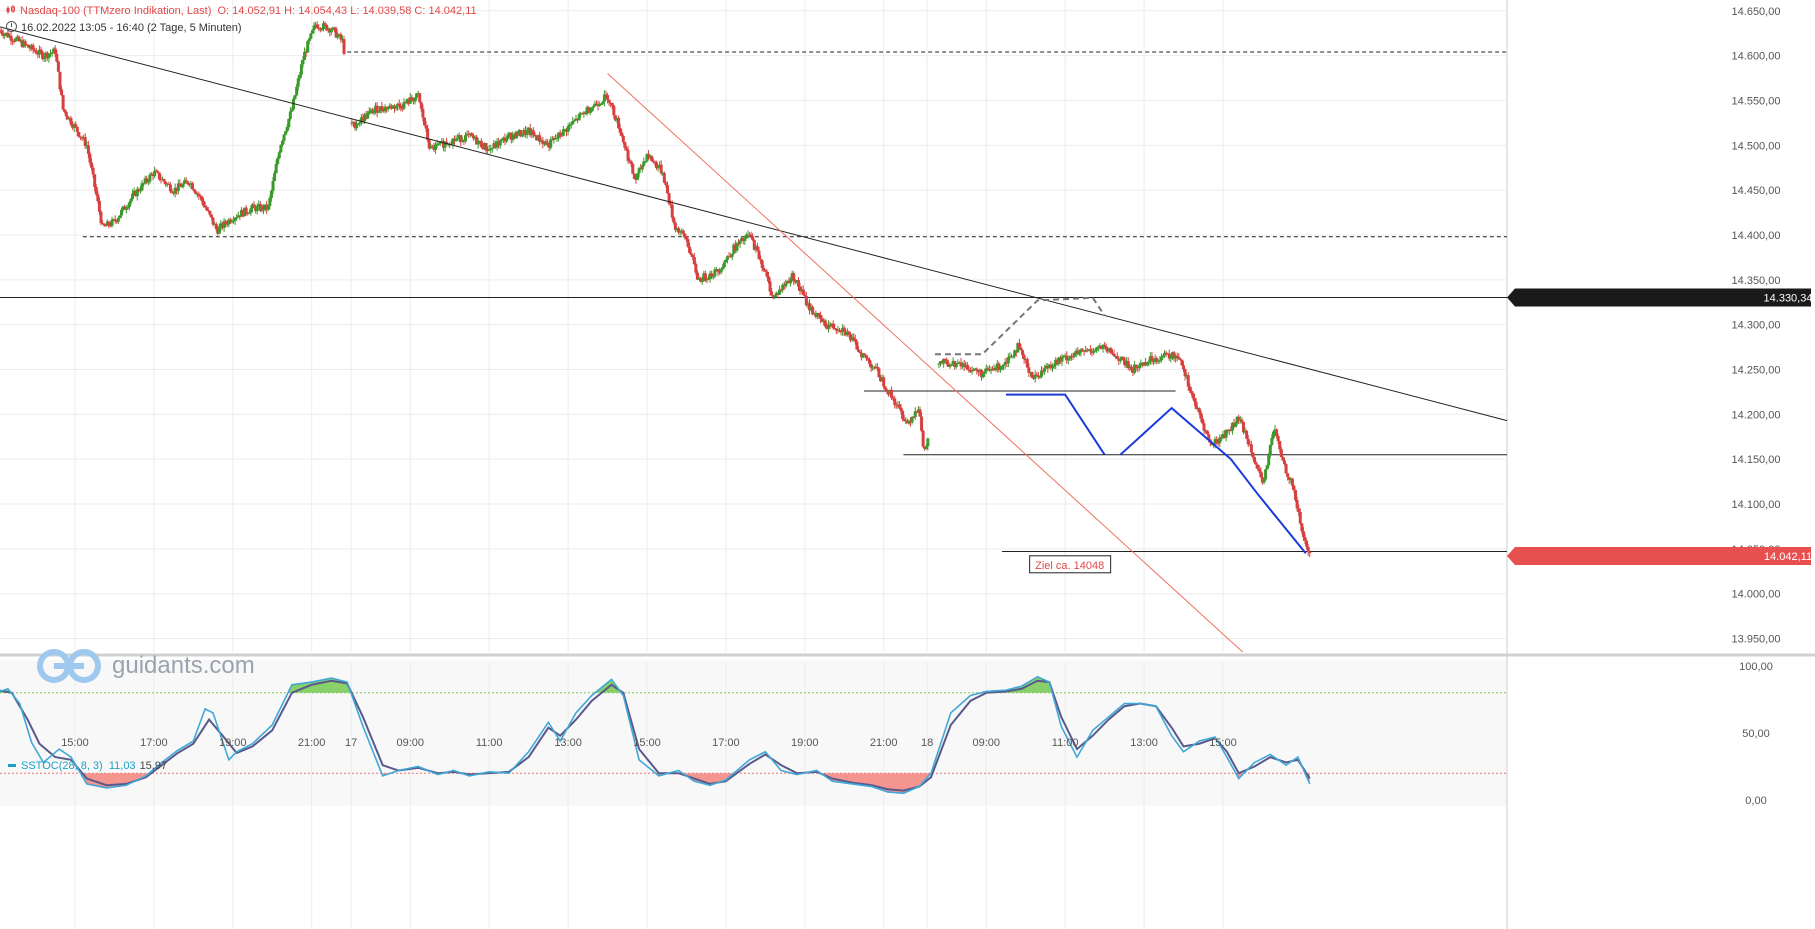  I want to click on target-annotation-box, so click(1070, 564).